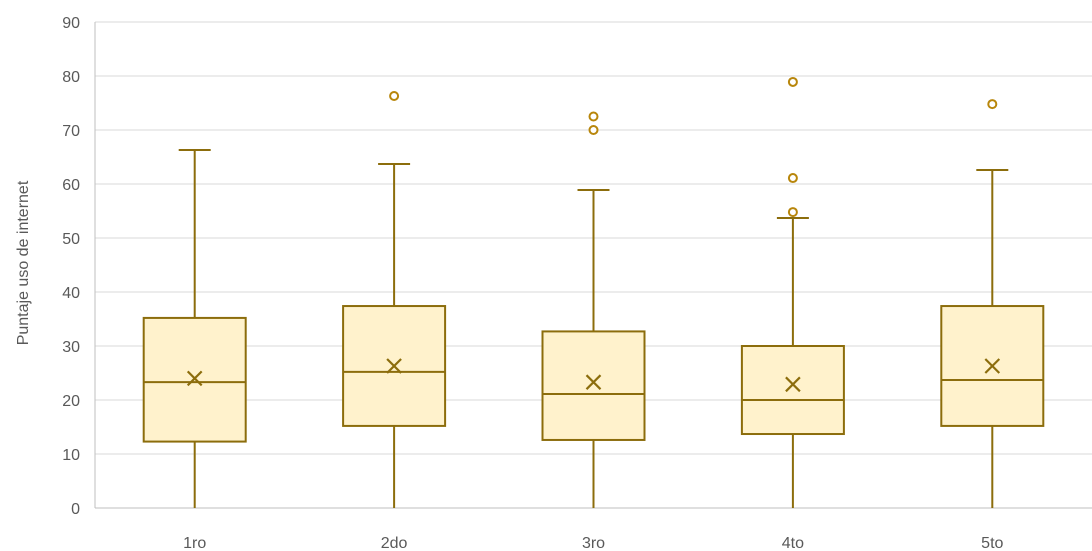 The image size is (1092, 551). Describe the element at coordinates (71, 131) in the screenshot. I see `y-tick-label: 70` at that location.